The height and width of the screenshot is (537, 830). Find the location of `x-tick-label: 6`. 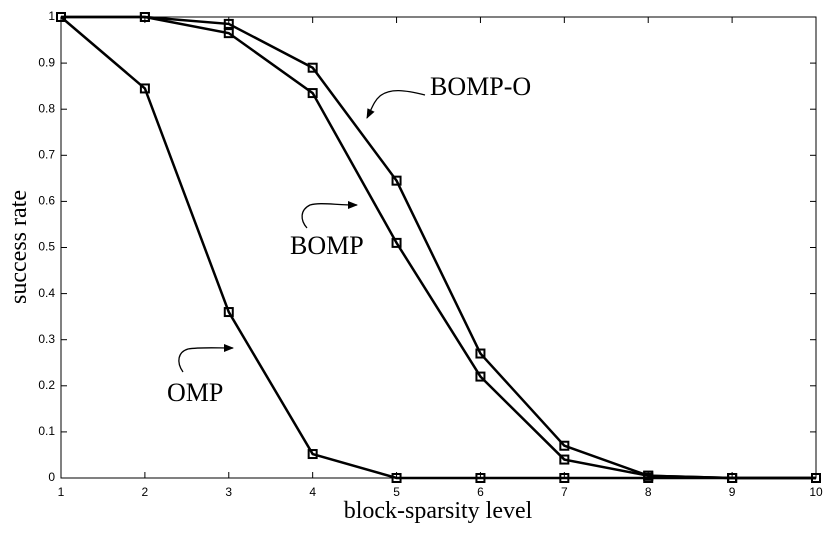

x-tick-label: 6 is located at coordinates (480, 492).